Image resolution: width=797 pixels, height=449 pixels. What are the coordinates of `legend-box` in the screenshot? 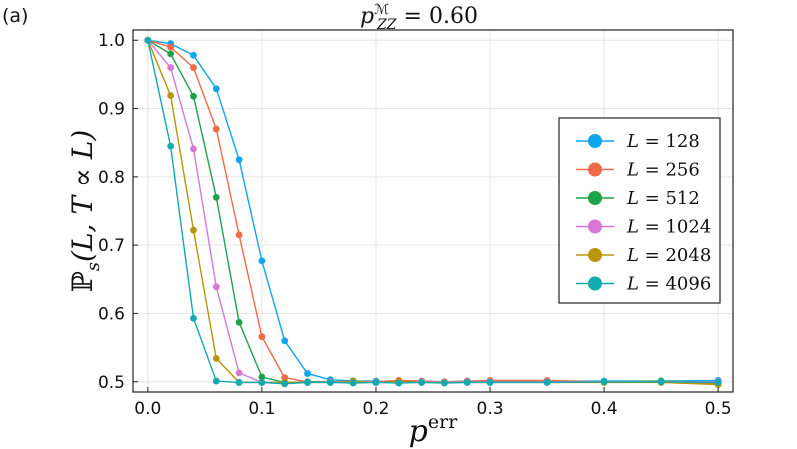 It's located at (639, 210).